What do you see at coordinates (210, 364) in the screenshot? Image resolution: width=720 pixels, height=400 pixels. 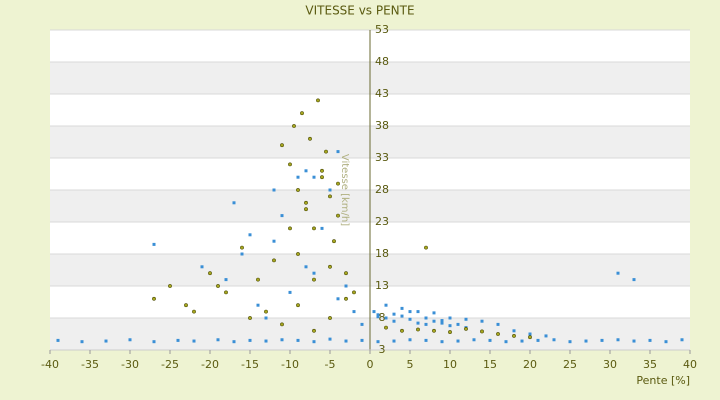 I see `x-tick-label: -20` at bounding box center [210, 364].